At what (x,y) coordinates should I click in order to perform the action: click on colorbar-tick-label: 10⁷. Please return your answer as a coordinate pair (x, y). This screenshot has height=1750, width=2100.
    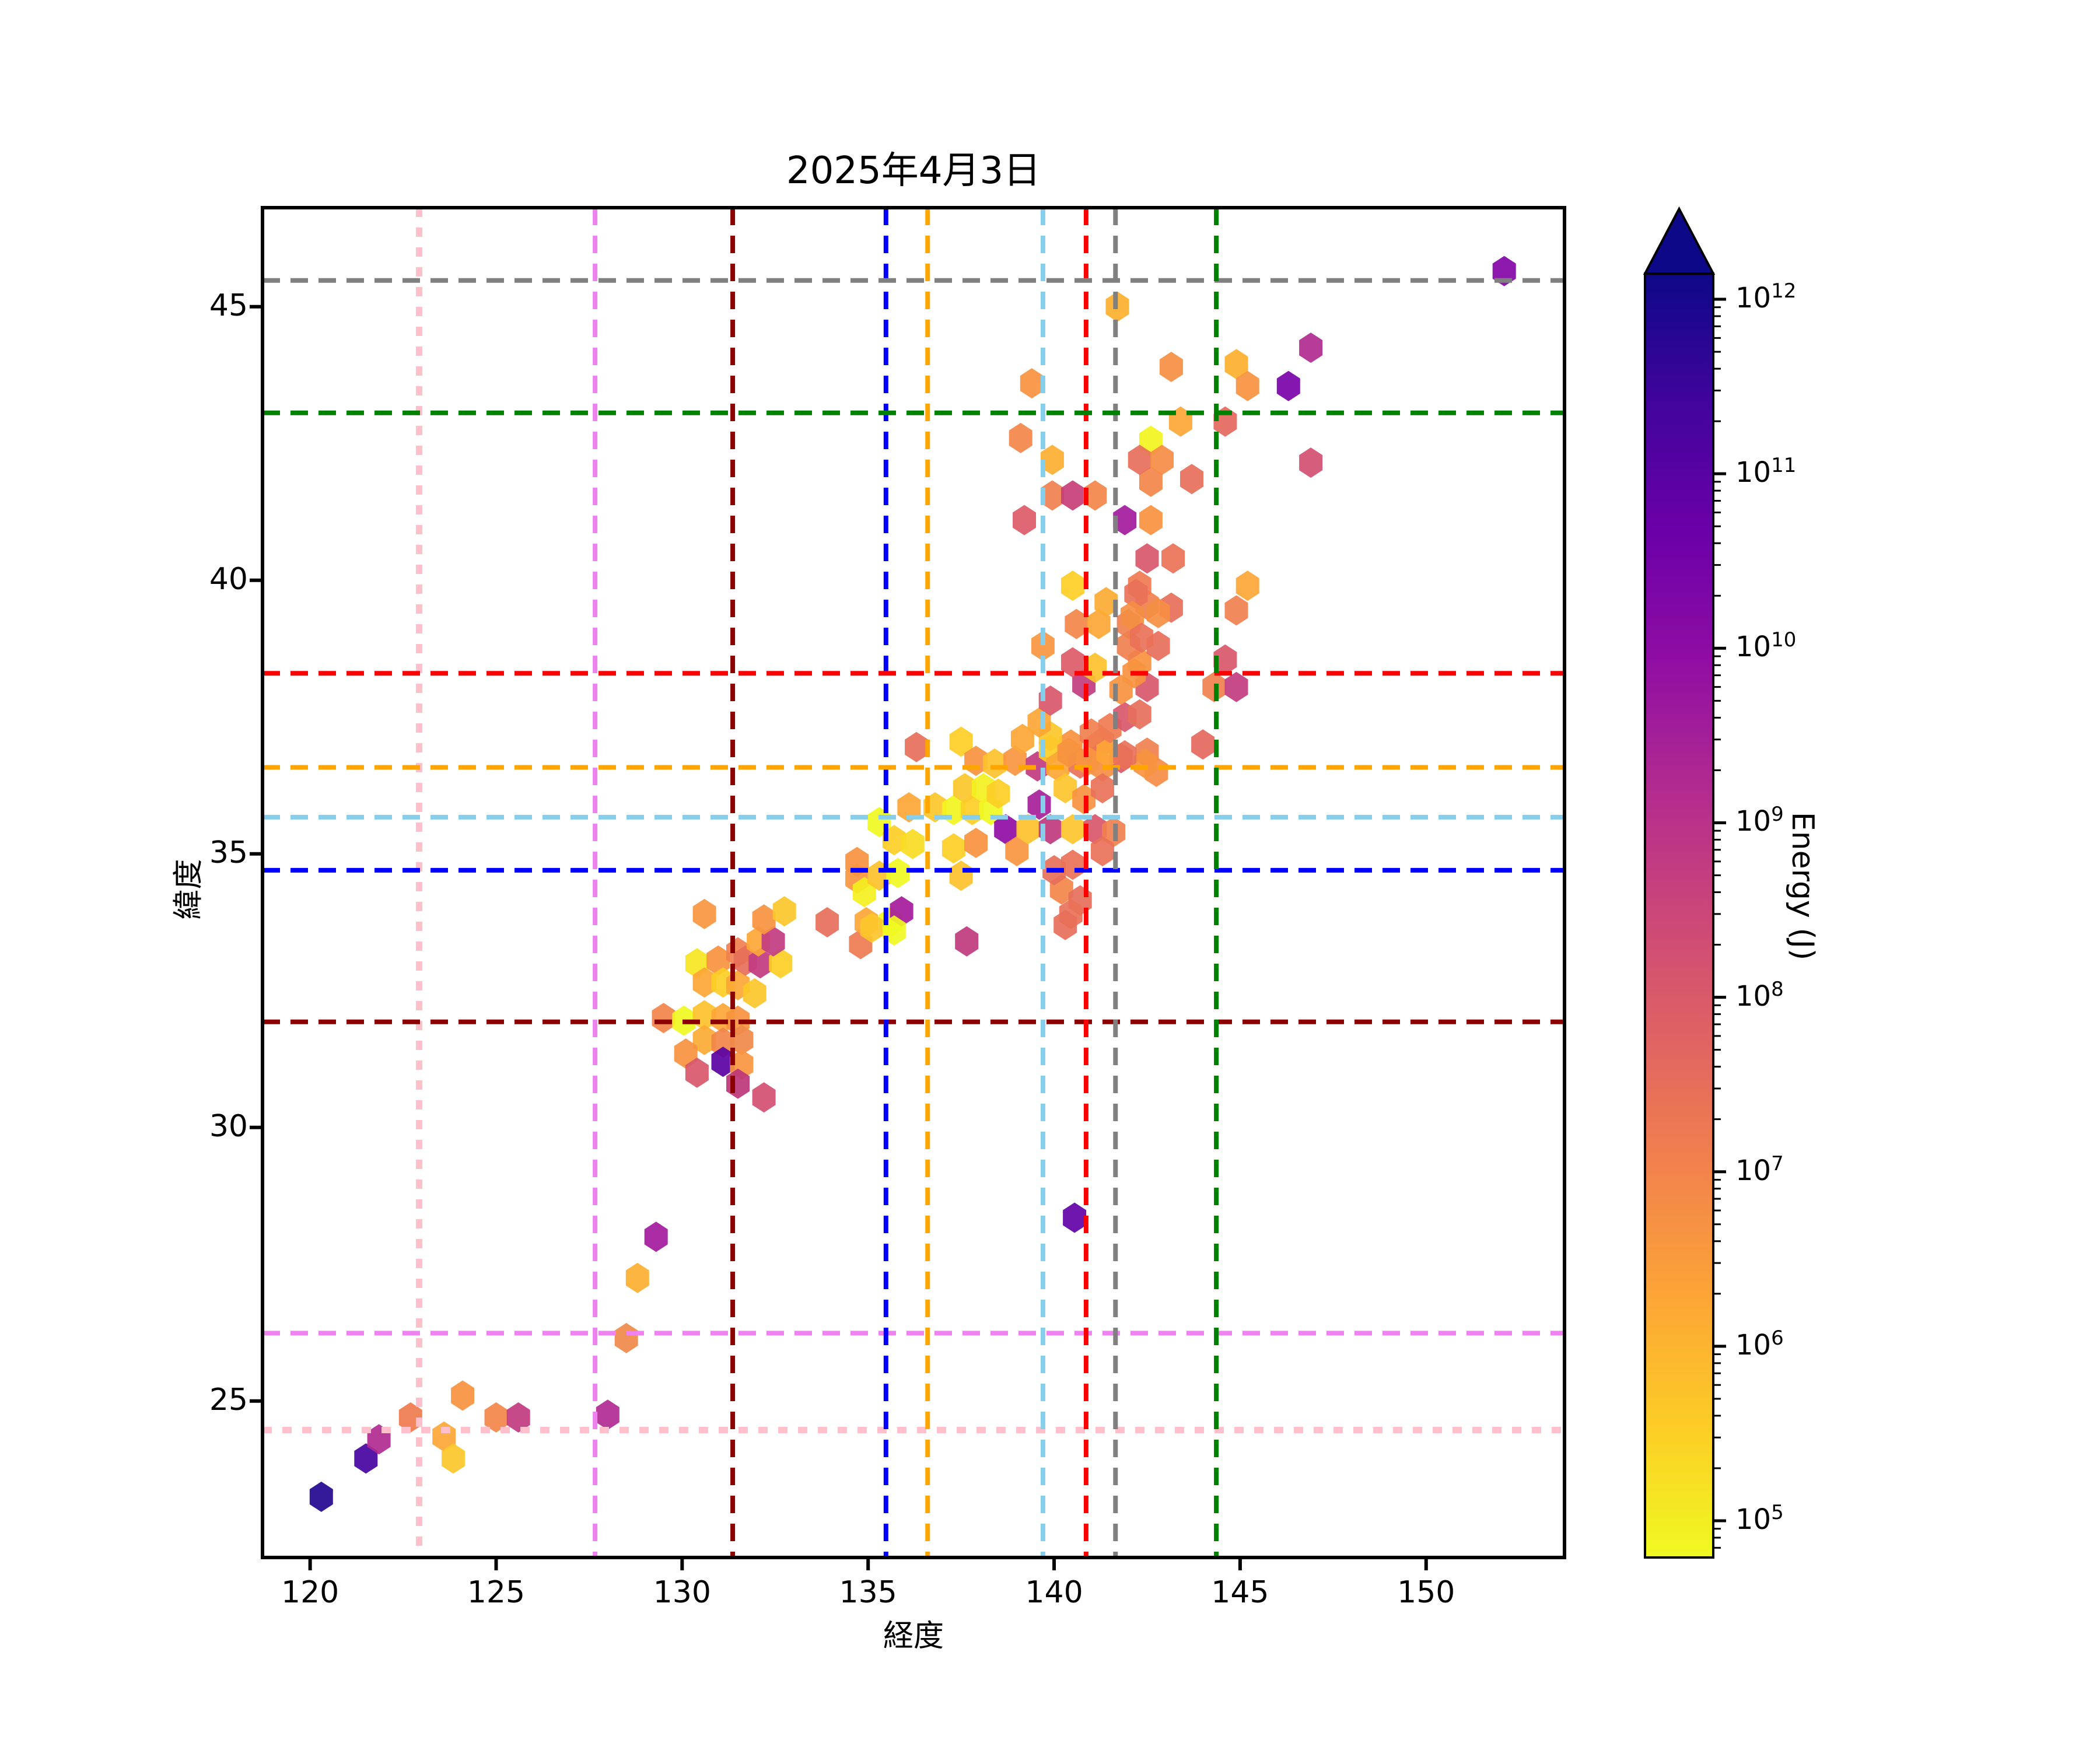
    Looking at the image, I should click on (1759, 1169).